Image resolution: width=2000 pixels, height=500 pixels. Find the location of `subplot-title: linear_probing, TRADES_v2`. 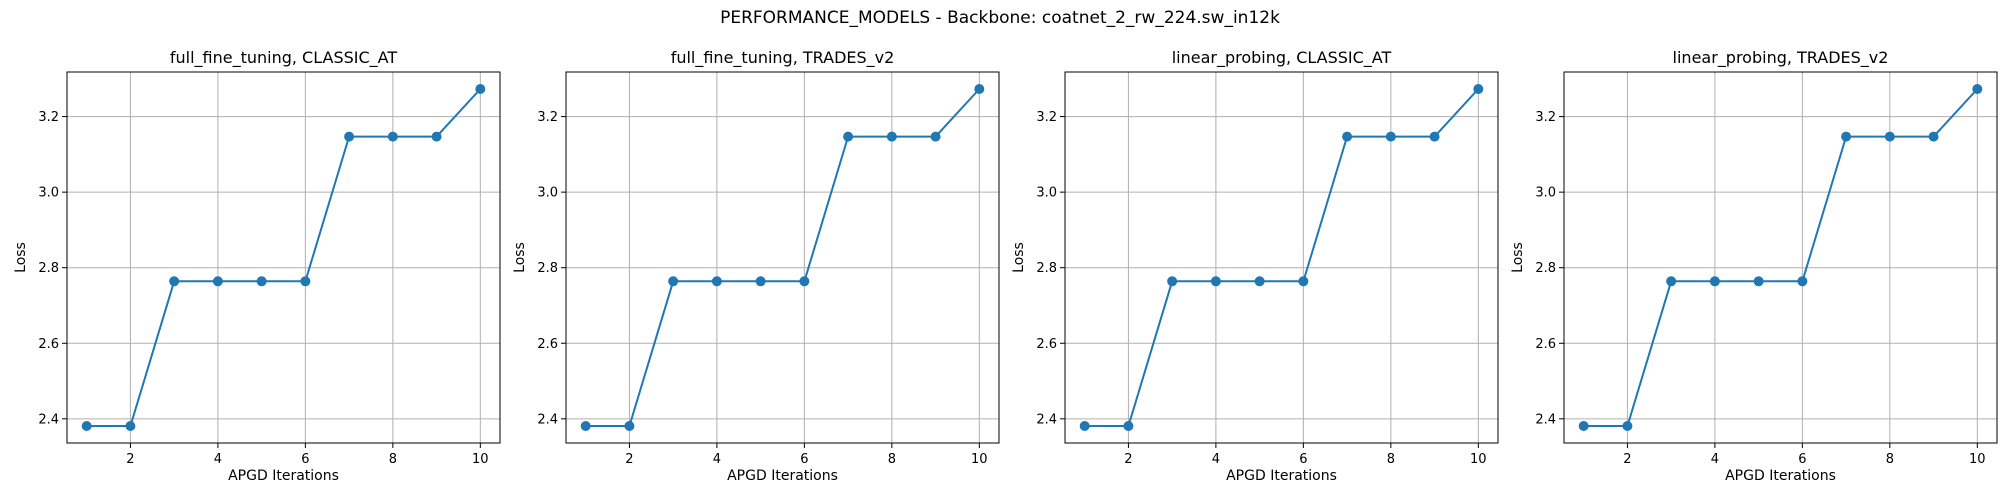

subplot-title: linear_probing, TRADES_v2 is located at coordinates (1781, 58).